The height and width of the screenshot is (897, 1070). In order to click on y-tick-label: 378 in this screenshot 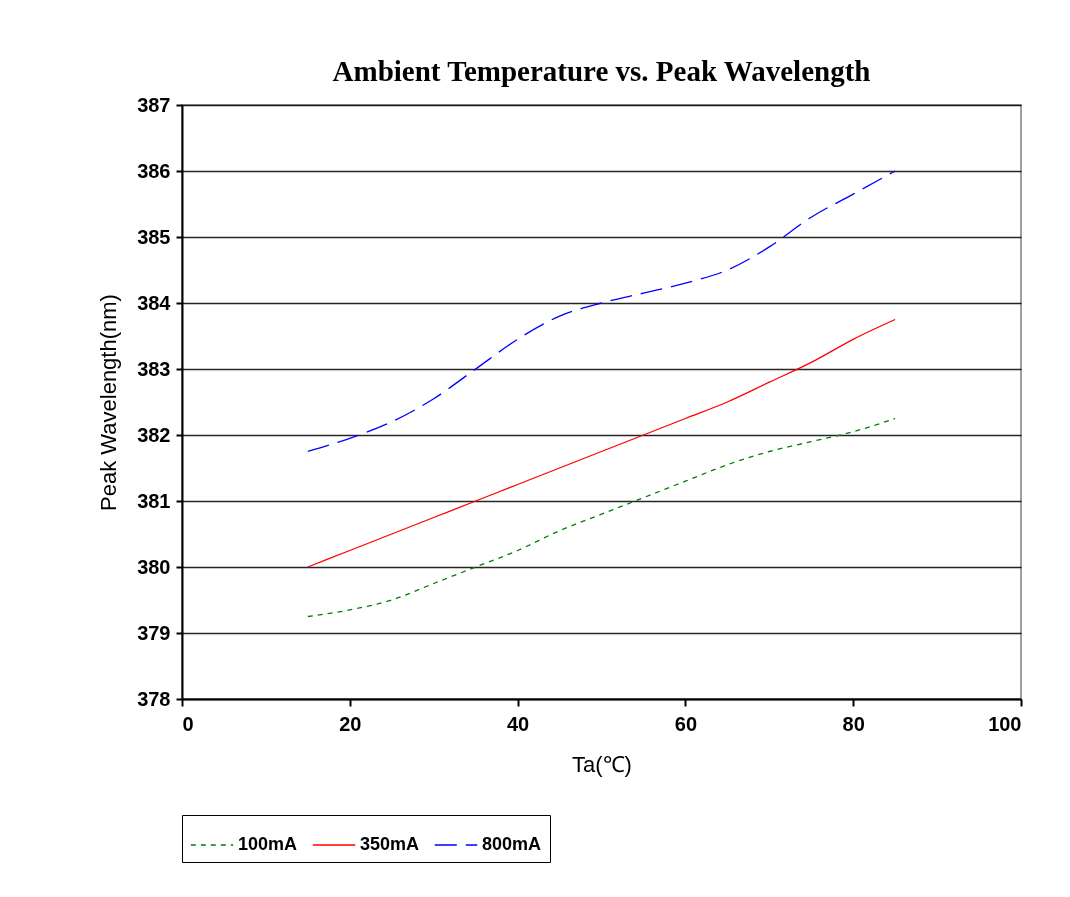, I will do `click(154, 698)`.